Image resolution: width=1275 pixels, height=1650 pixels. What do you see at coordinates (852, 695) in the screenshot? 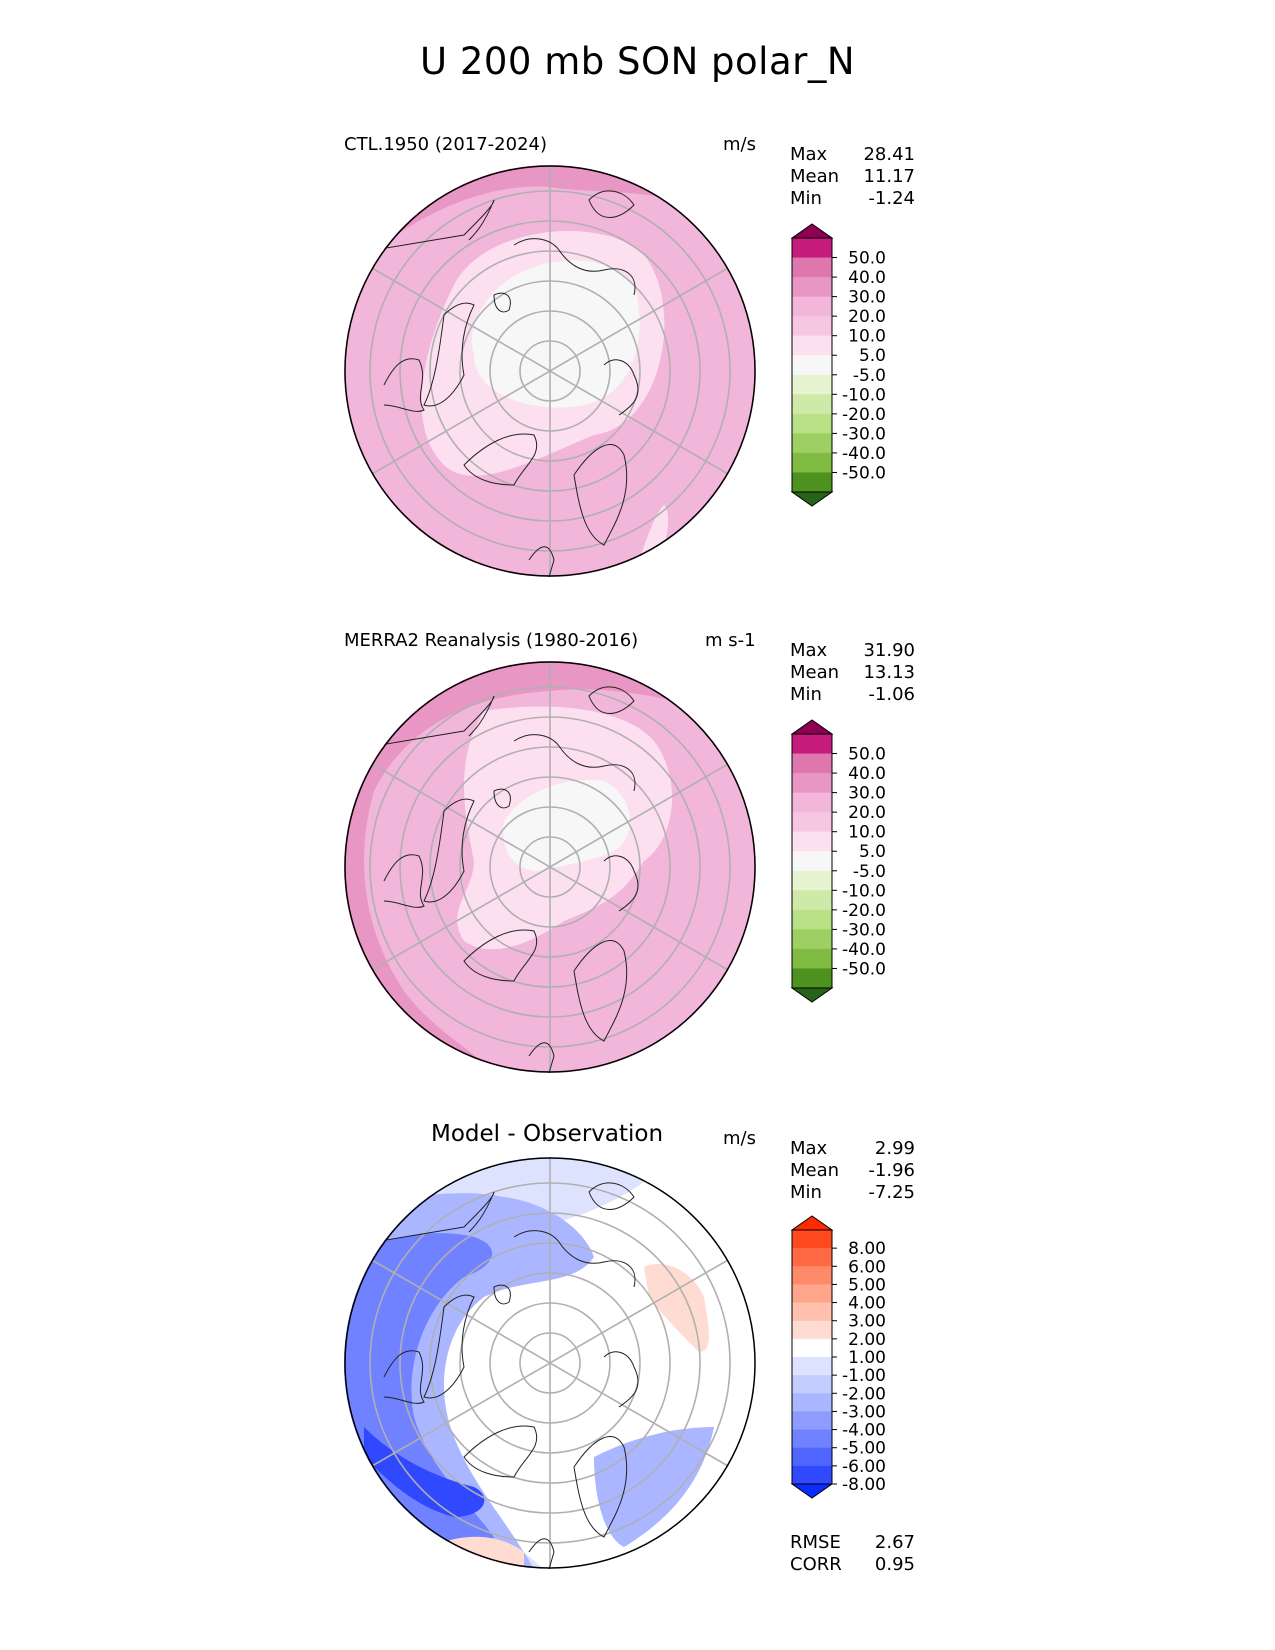
I see `stat-min-row: Min -1.06` at bounding box center [852, 695].